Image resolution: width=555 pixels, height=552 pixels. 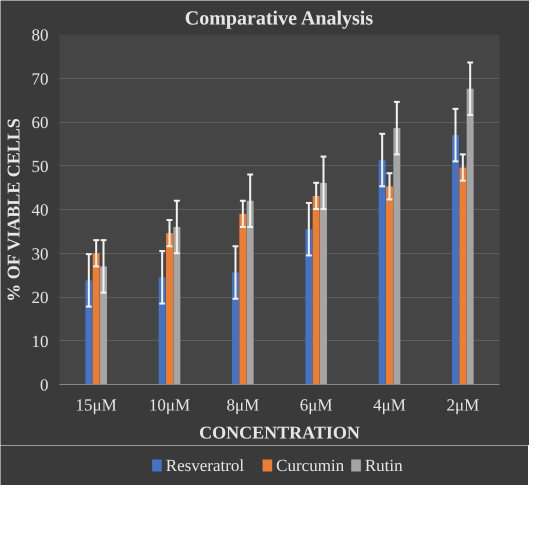 What do you see at coordinates (463, 405) in the screenshot?
I see `x-tick-label: 2μM` at bounding box center [463, 405].